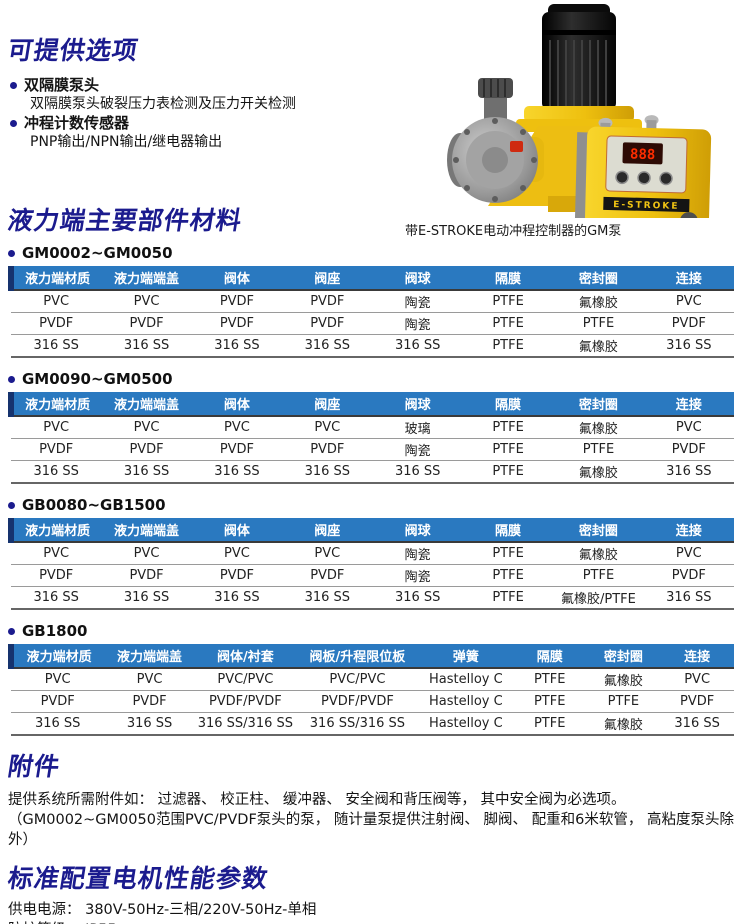 This screenshot has height=924, width=750. Describe the element at coordinates (373, 505) in the screenshot. I see `table-label: GB0080~GB1500` at that location.